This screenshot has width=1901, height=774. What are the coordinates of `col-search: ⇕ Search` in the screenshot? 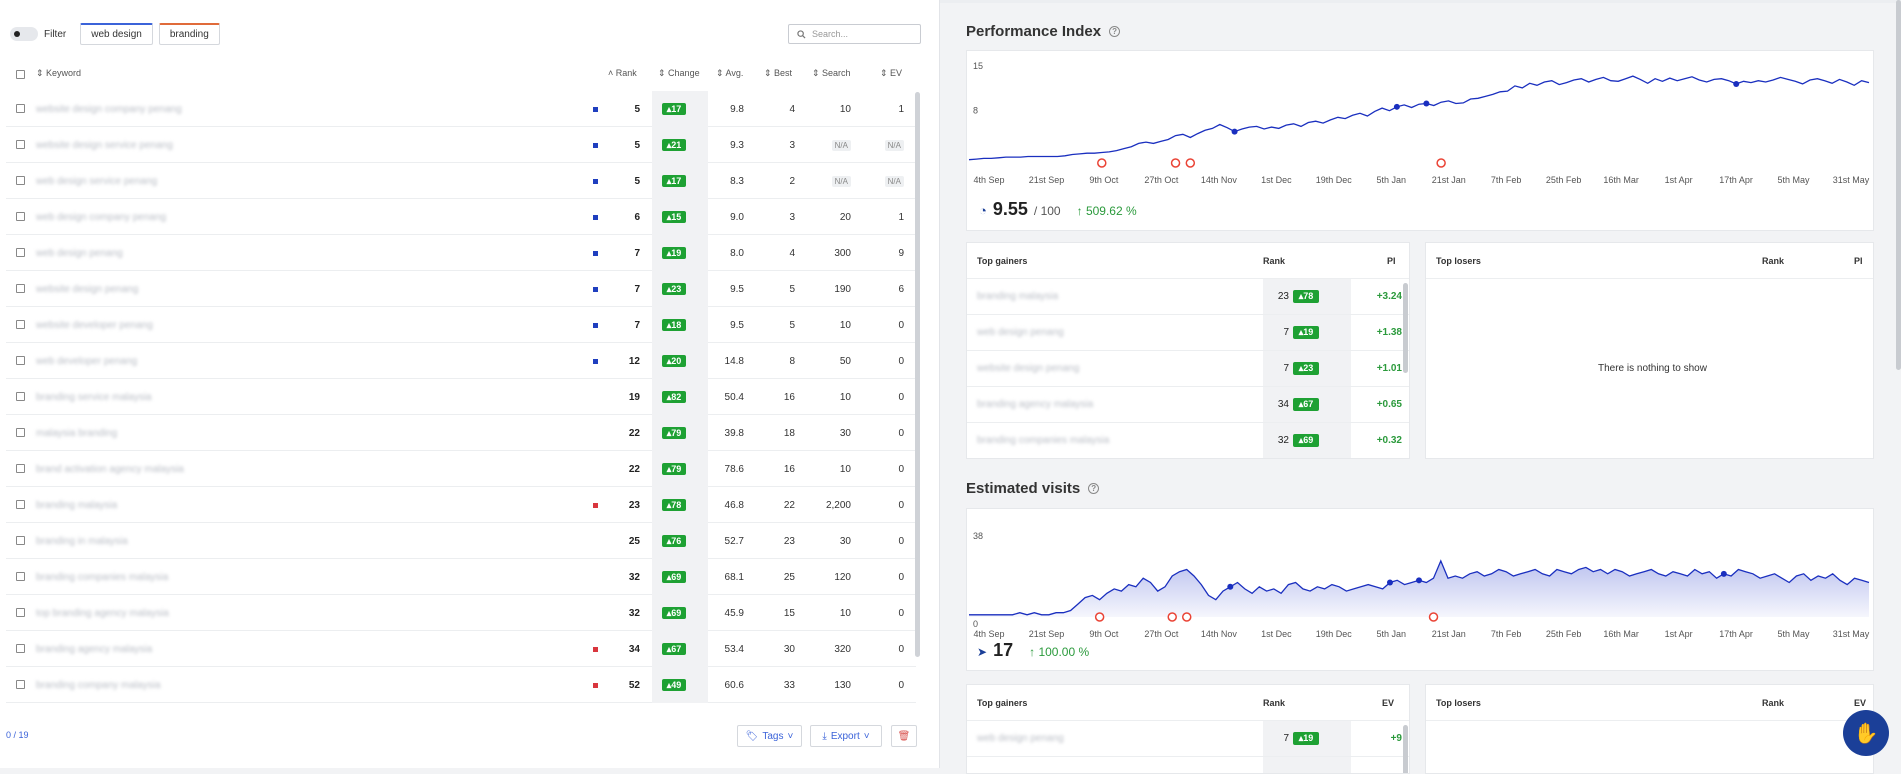 It's located at (831, 73).